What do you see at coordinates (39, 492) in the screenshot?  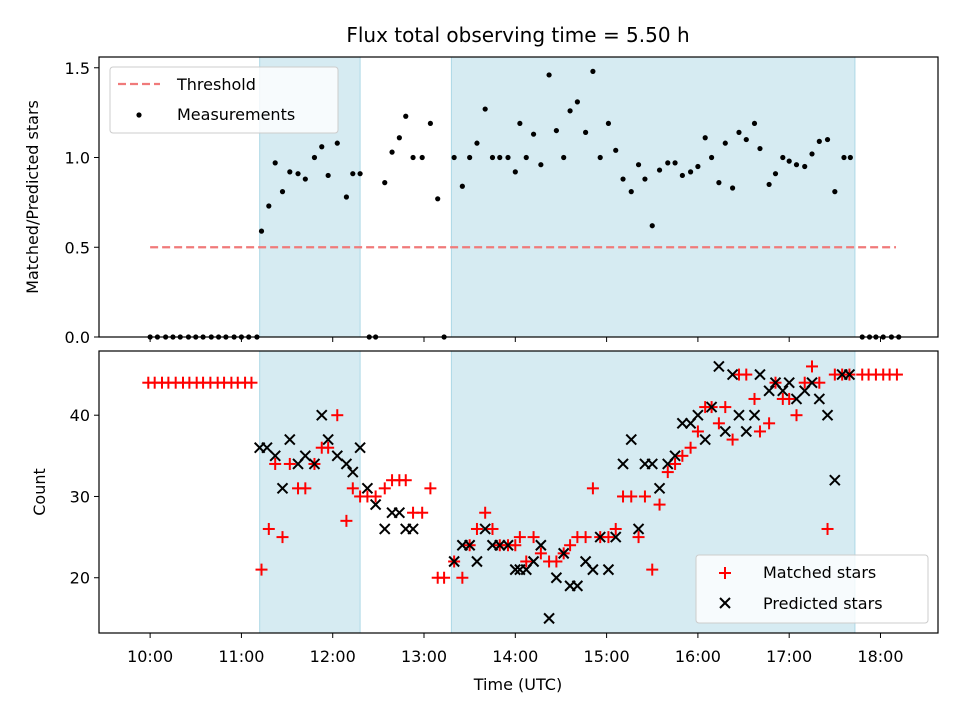 I see `bottom-y-axis-label: Count` at bounding box center [39, 492].